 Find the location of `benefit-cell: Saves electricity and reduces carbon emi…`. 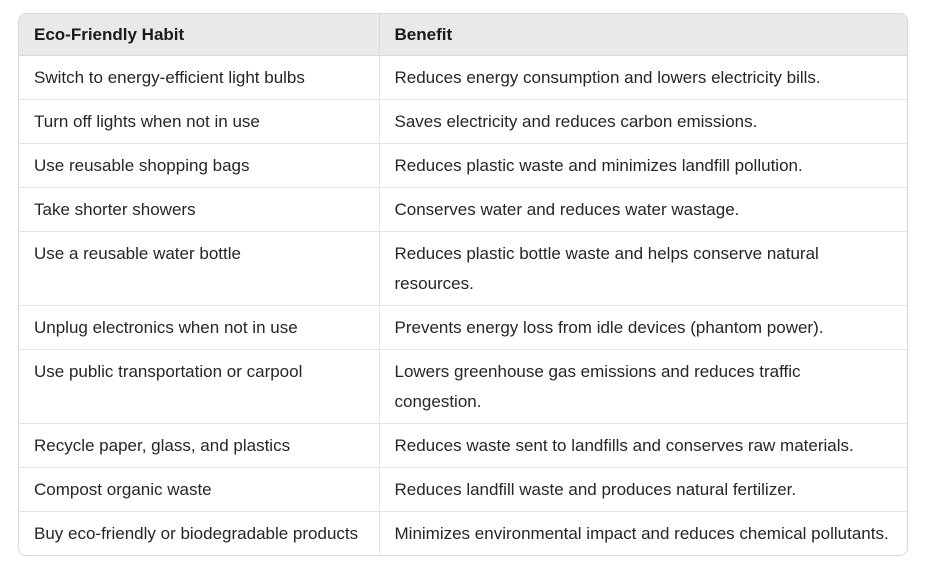

benefit-cell: Saves electricity and reduces carbon emi… is located at coordinates (642, 121).